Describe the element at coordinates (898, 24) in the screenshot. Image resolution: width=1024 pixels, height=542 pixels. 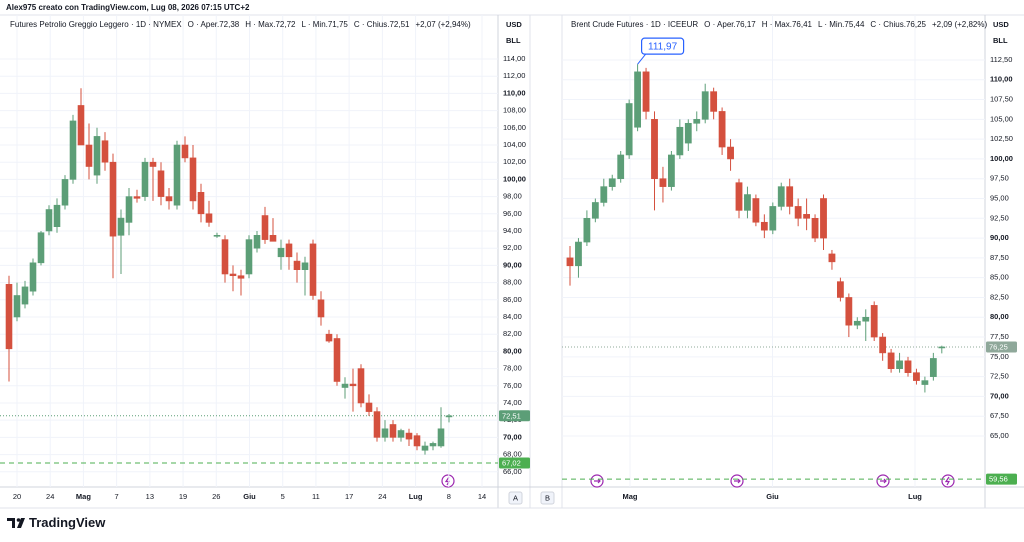
I see `legend-item: C · Chius.76,25` at that location.